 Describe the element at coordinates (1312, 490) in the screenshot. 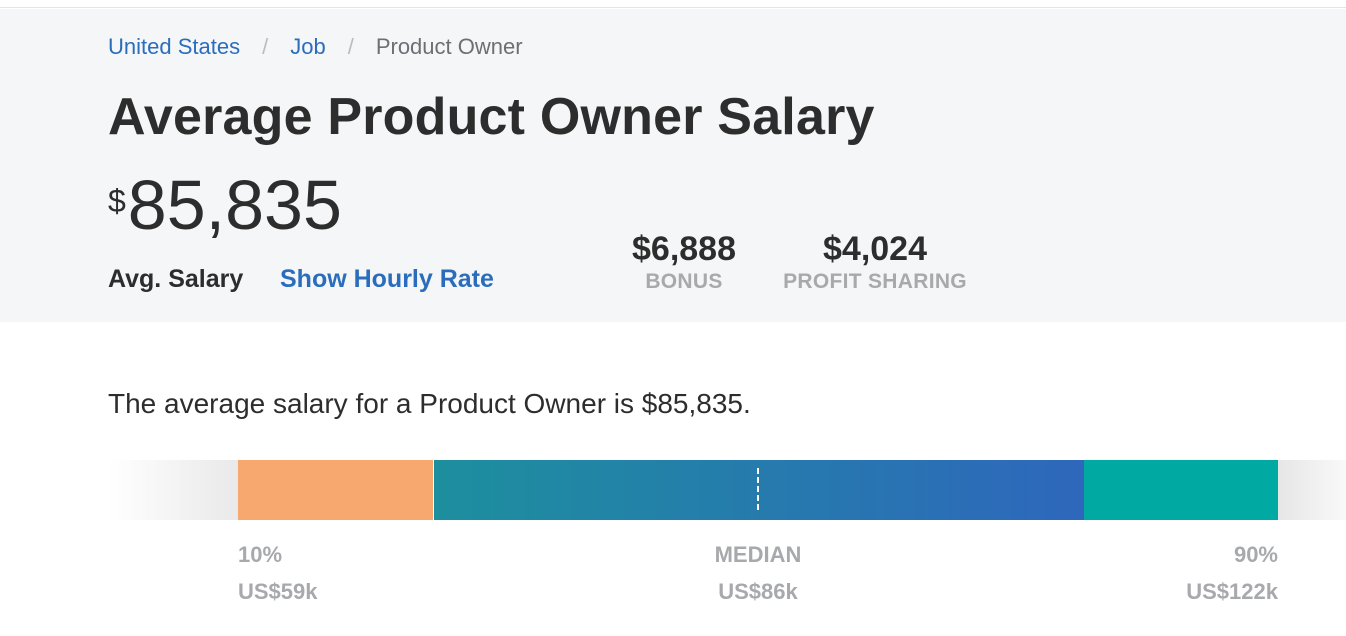

I see `bar-fade-right` at that location.